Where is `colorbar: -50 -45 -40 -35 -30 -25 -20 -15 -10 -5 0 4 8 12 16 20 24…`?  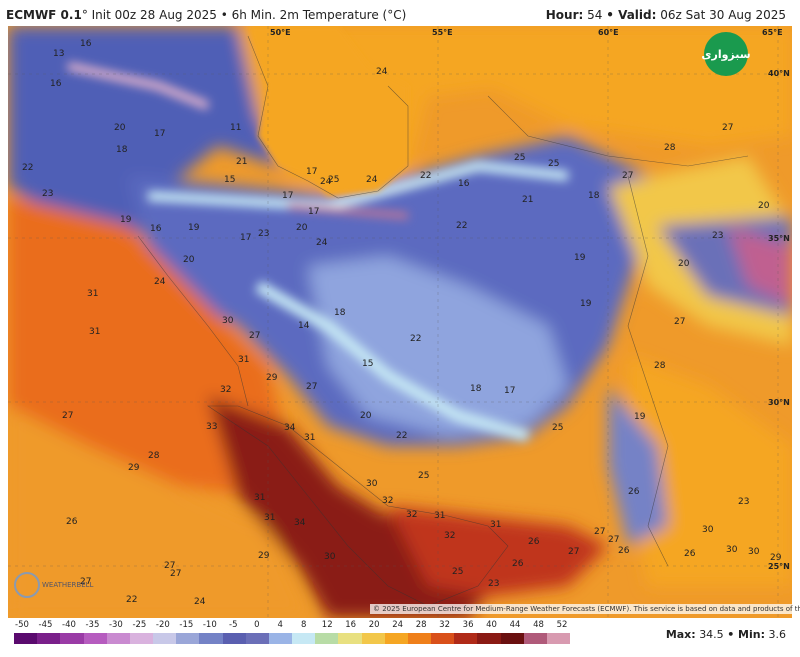 colorbar: -50 -45 -40 -35 -30 -25 -20 -15 -10 -5 0 4 8 12 16 20 24… is located at coordinates (294, 638).